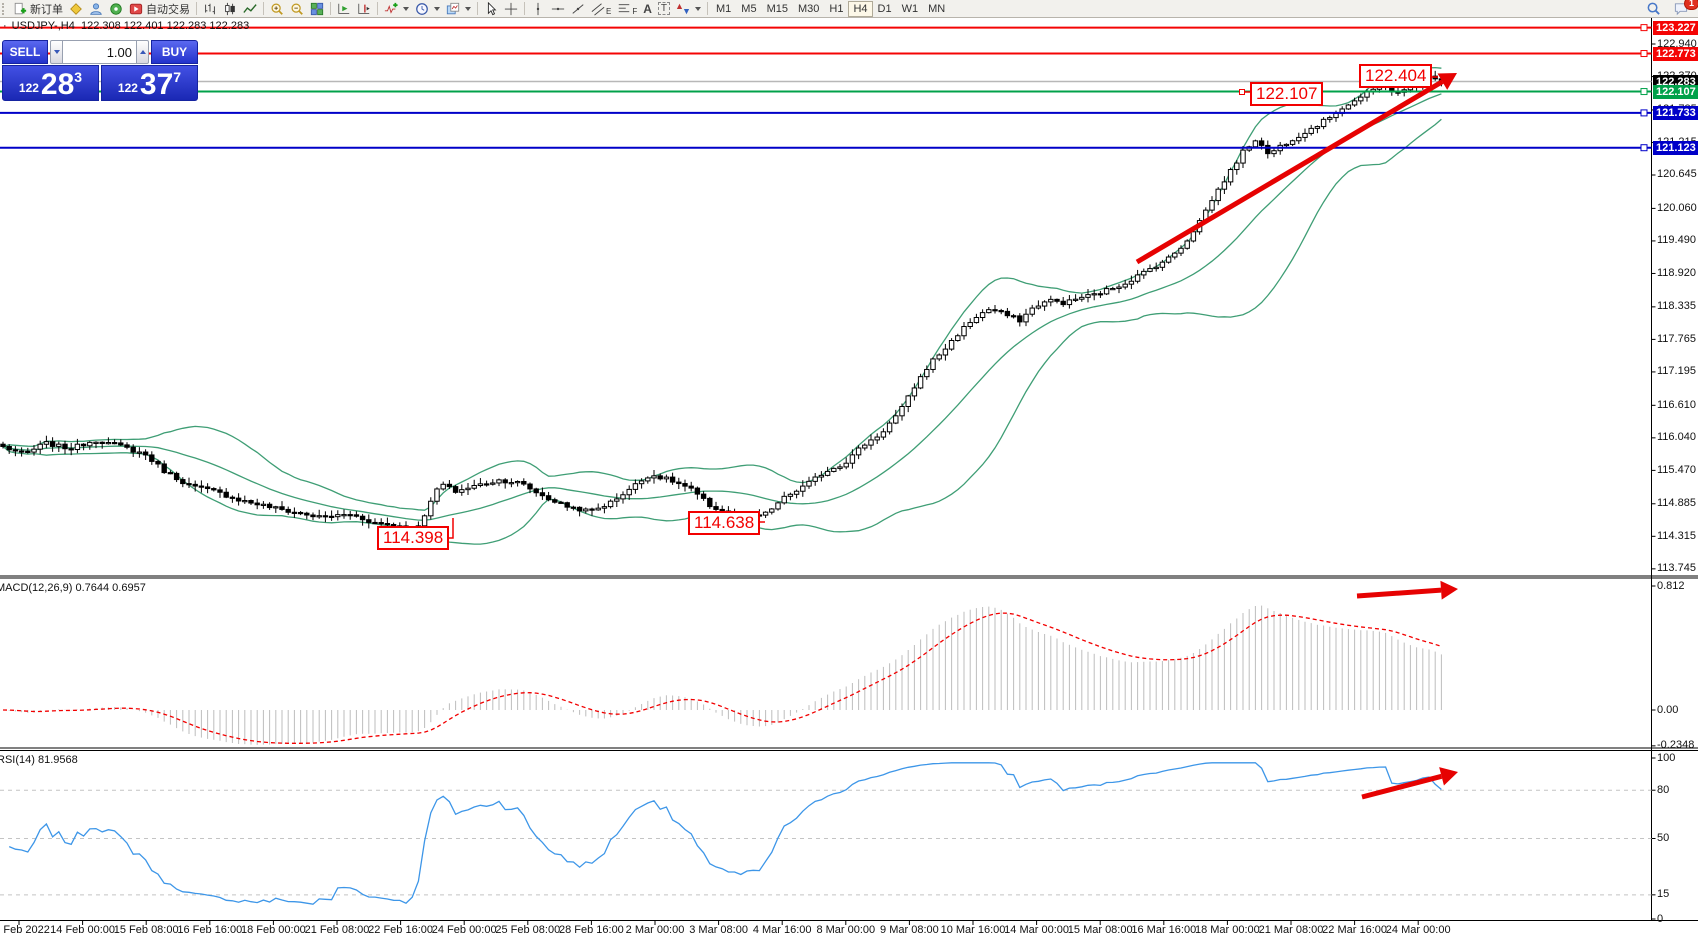 This screenshot has width=1698, height=943. Describe the element at coordinates (337, 930) in the screenshot. I see `time-label: 21 Feb 08:00` at that location.